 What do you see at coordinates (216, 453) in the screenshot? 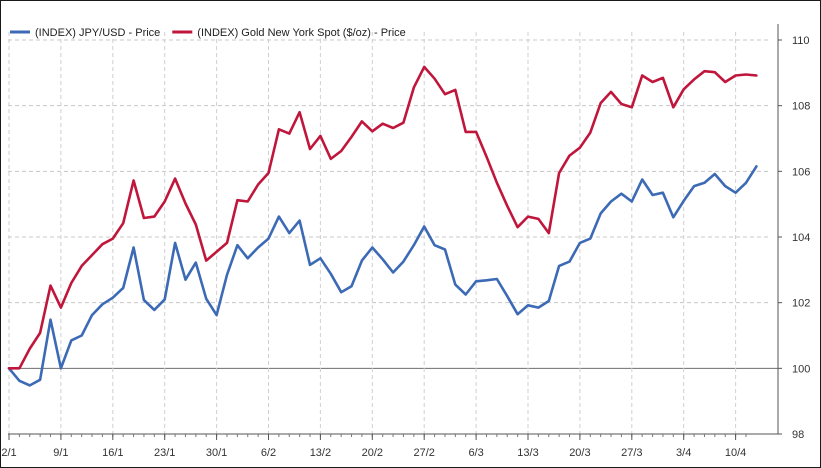
I see `x-tick-label: 30/1` at bounding box center [216, 453].